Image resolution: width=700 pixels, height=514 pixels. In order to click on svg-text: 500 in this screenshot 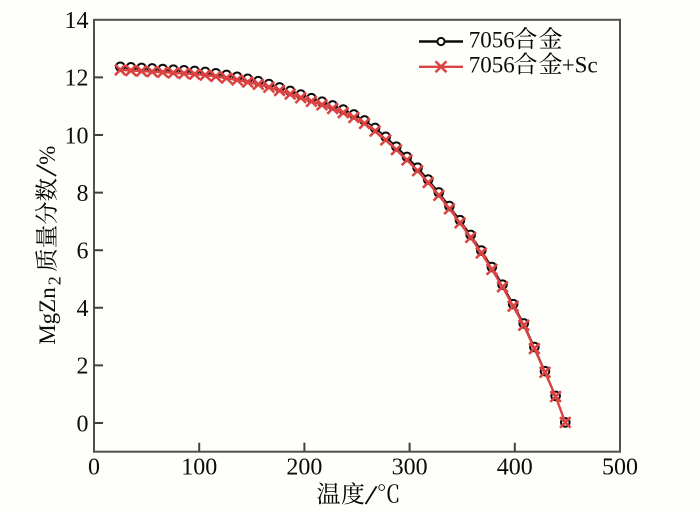, I will do `click(620, 468)`.